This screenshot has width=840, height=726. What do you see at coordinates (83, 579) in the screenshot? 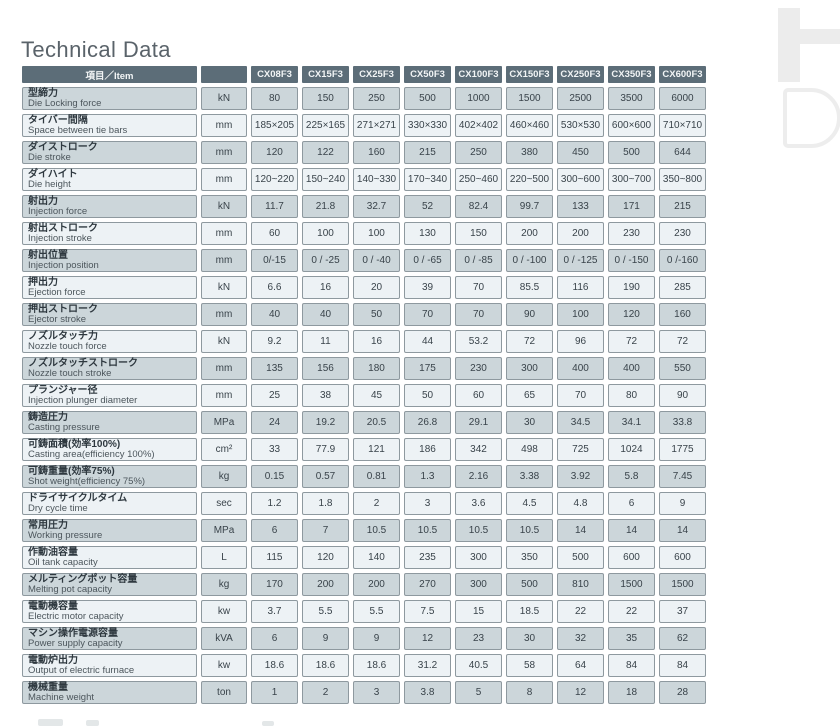
I see `row-label-jp: メルティングポット容量` at bounding box center [83, 579].